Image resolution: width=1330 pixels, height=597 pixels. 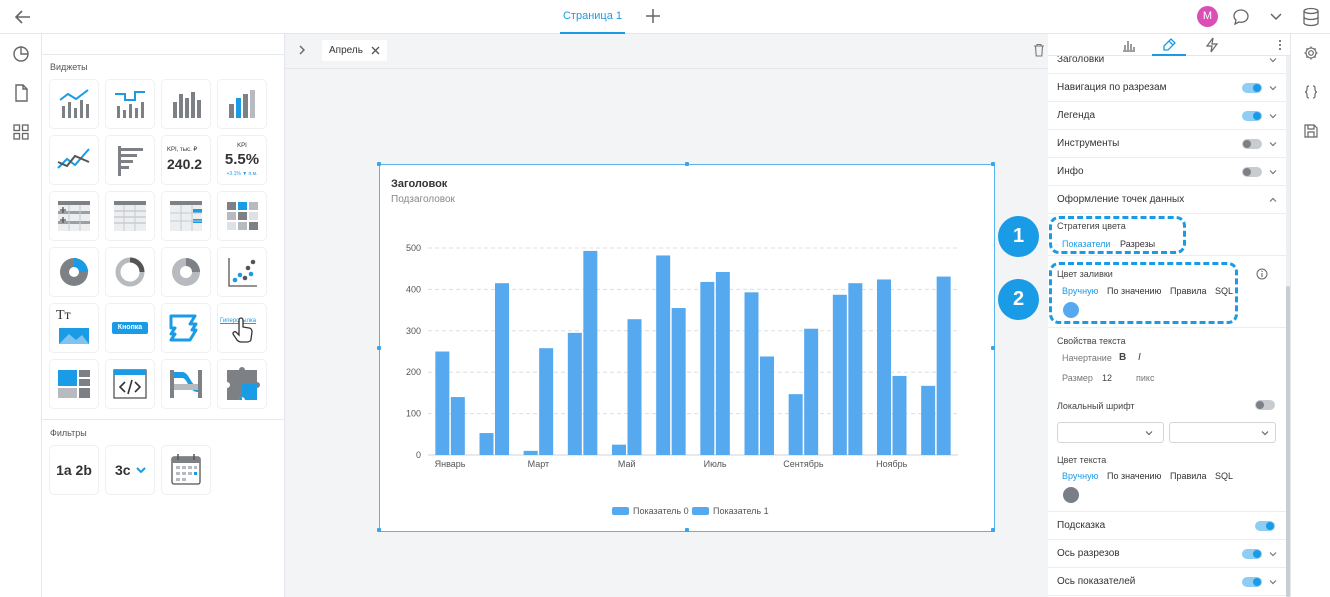 What do you see at coordinates (1039, 50) in the screenshot?
I see `trash-icon` at bounding box center [1039, 50].